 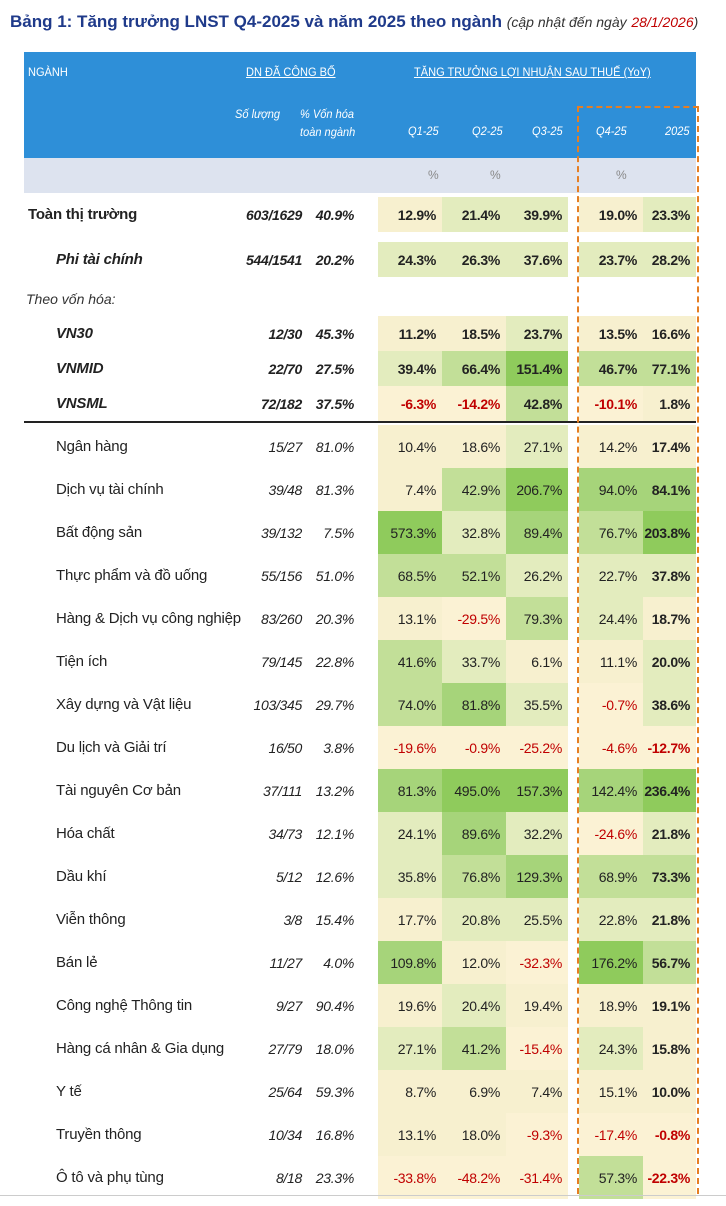 What do you see at coordinates (335, 333) in the screenshot?
I see `cell-cap: 45.3%` at bounding box center [335, 333].